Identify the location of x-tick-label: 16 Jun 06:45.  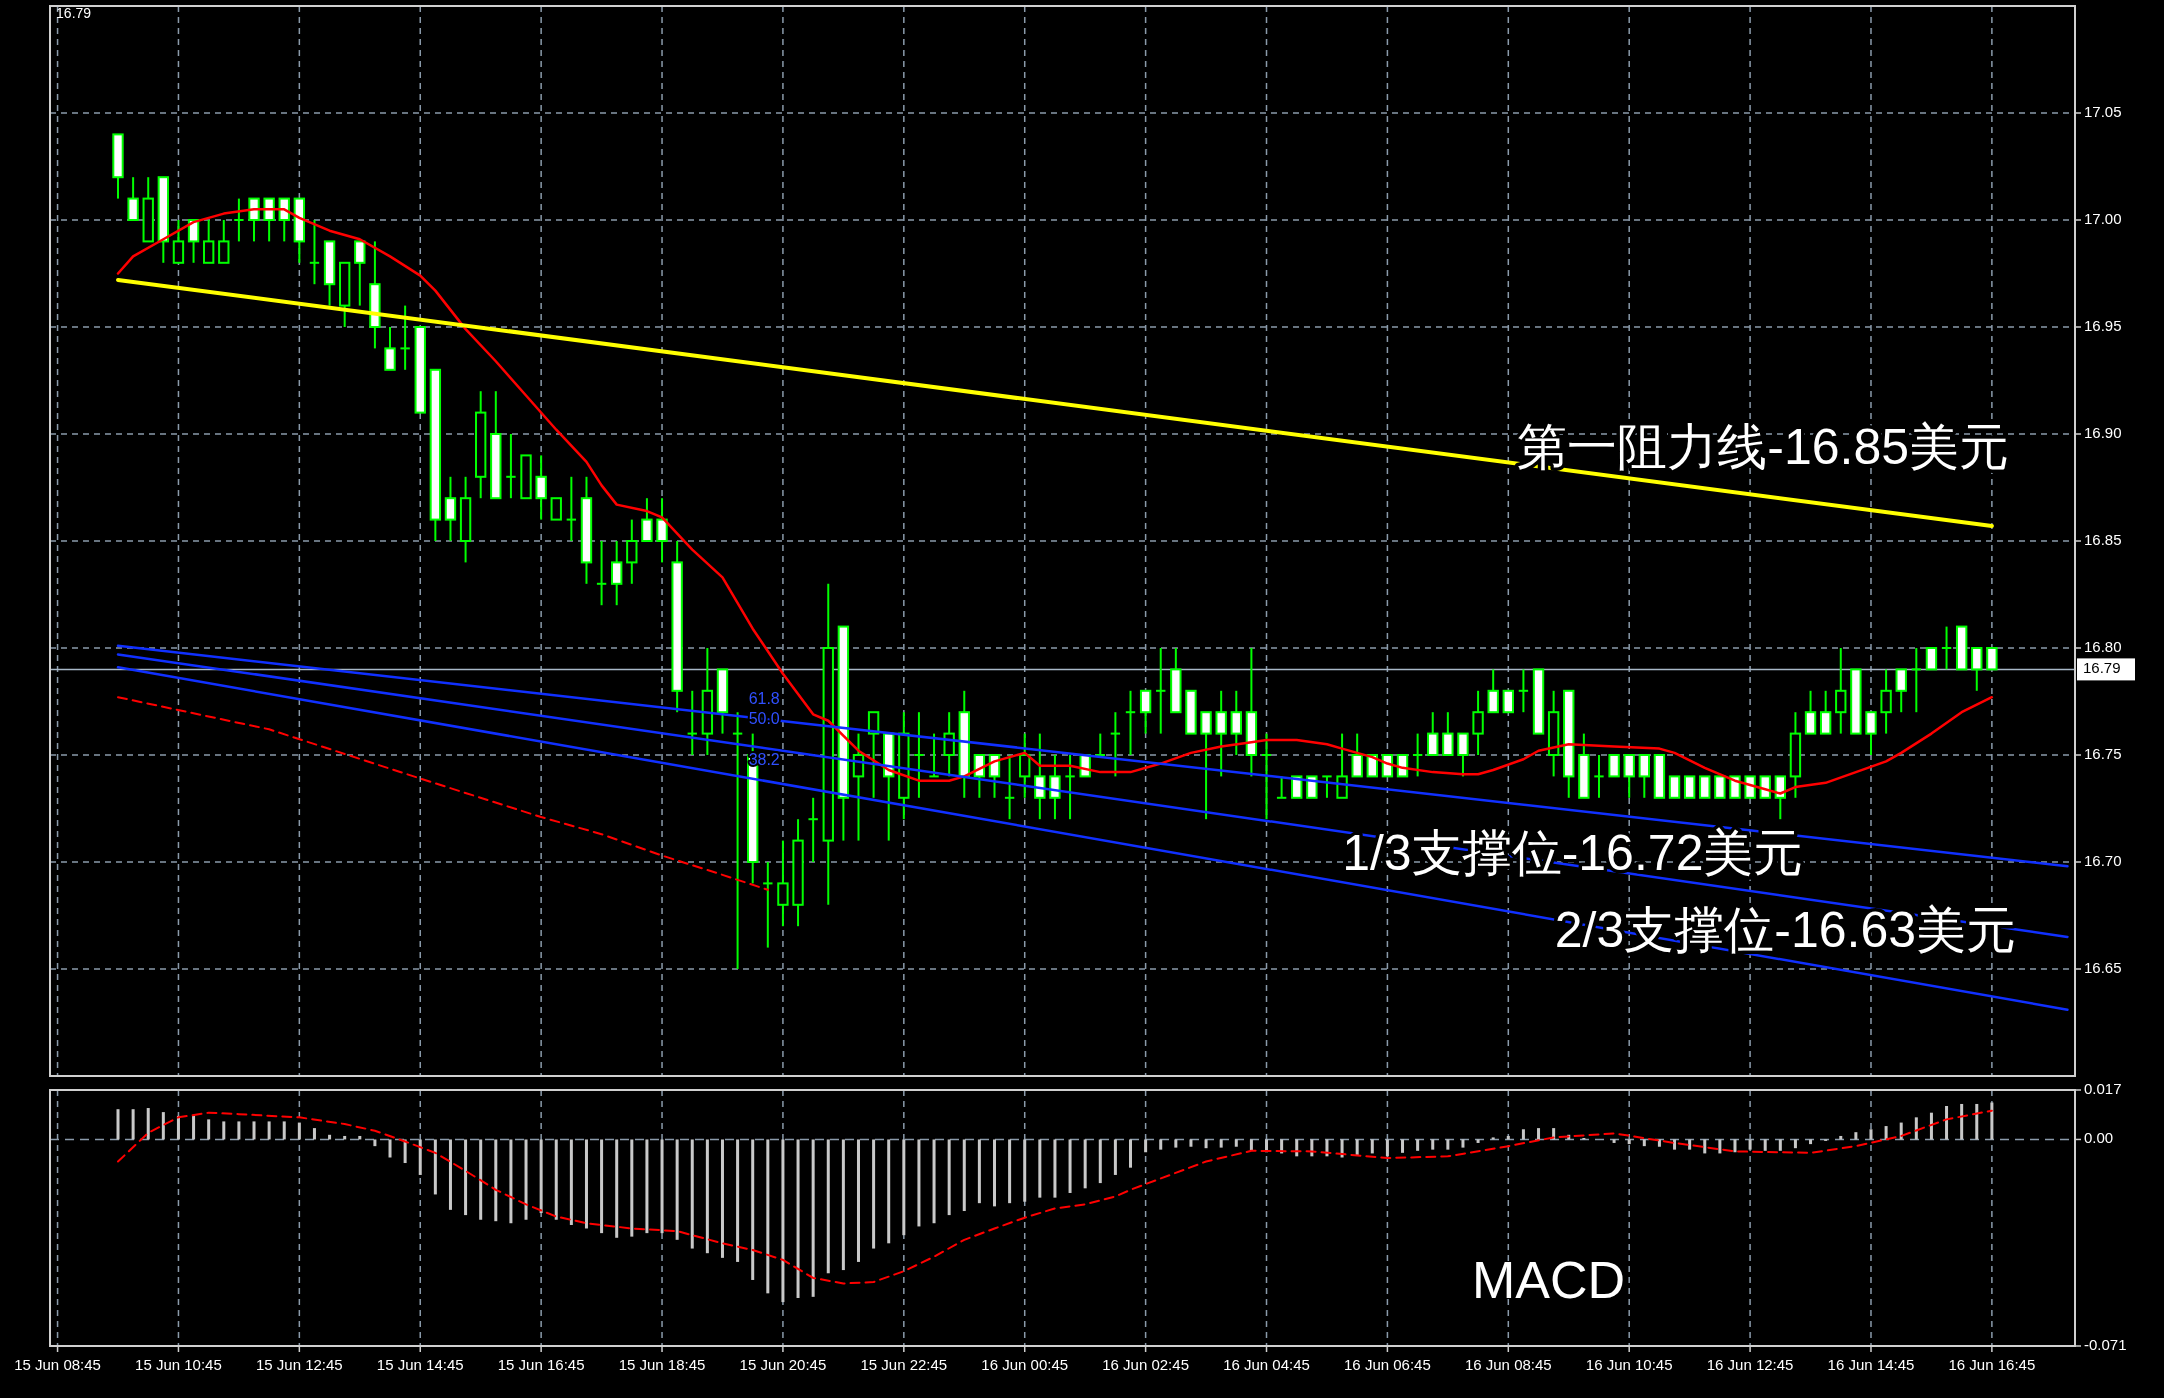
(1387, 1364).